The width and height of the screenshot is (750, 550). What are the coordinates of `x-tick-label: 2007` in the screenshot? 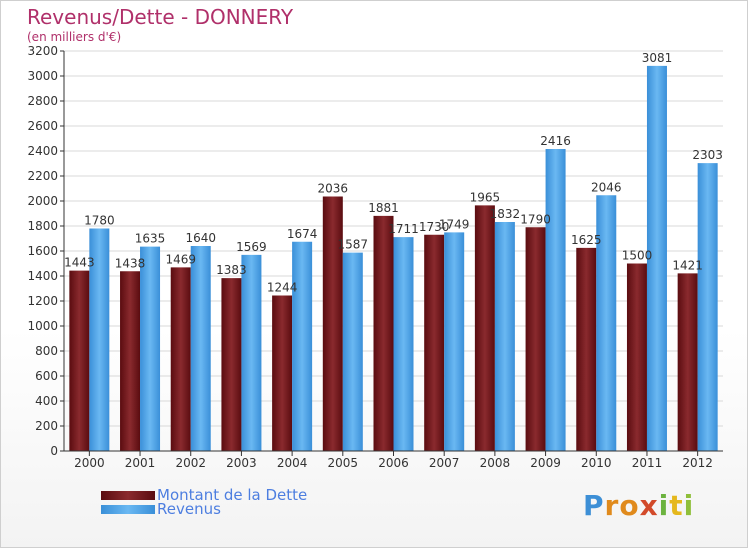 It's located at (444, 463).